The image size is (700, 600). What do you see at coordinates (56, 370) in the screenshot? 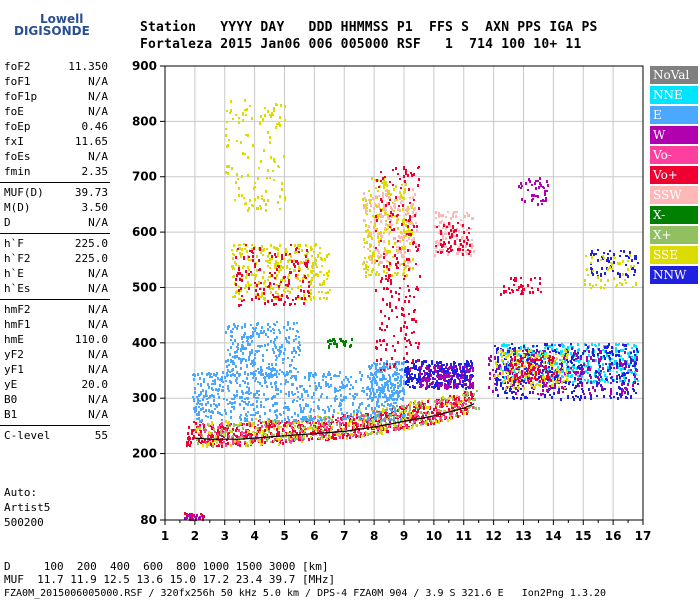
I see `param-row: yF1 N/A` at bounding box center [56, 370].